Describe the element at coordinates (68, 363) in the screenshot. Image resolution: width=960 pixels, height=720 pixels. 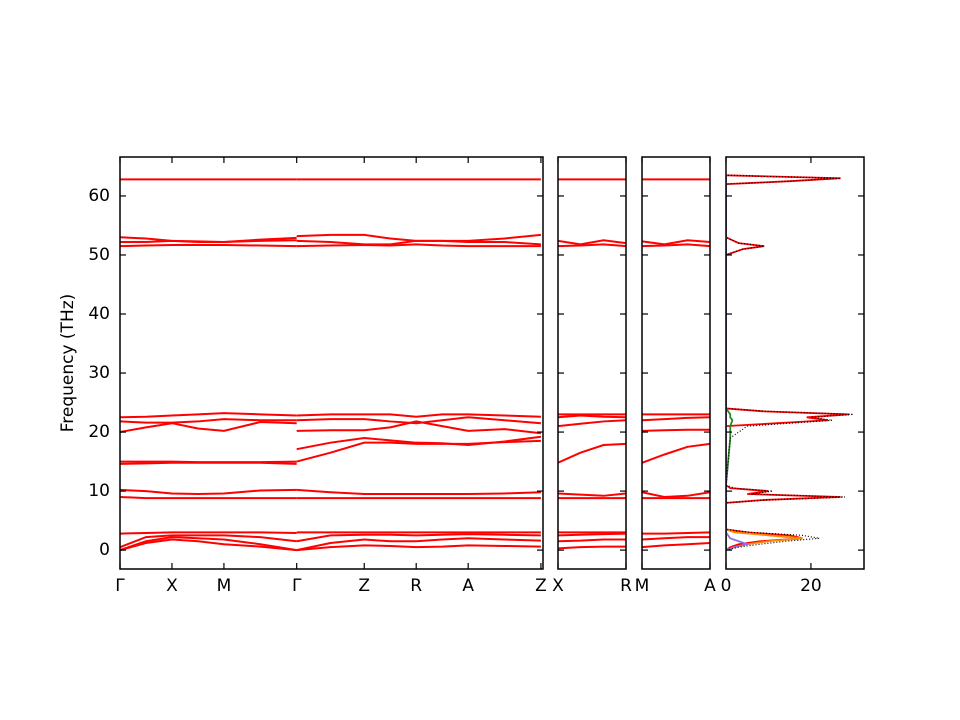
I see `y-axis-label: Frequency (THz)` at that location.